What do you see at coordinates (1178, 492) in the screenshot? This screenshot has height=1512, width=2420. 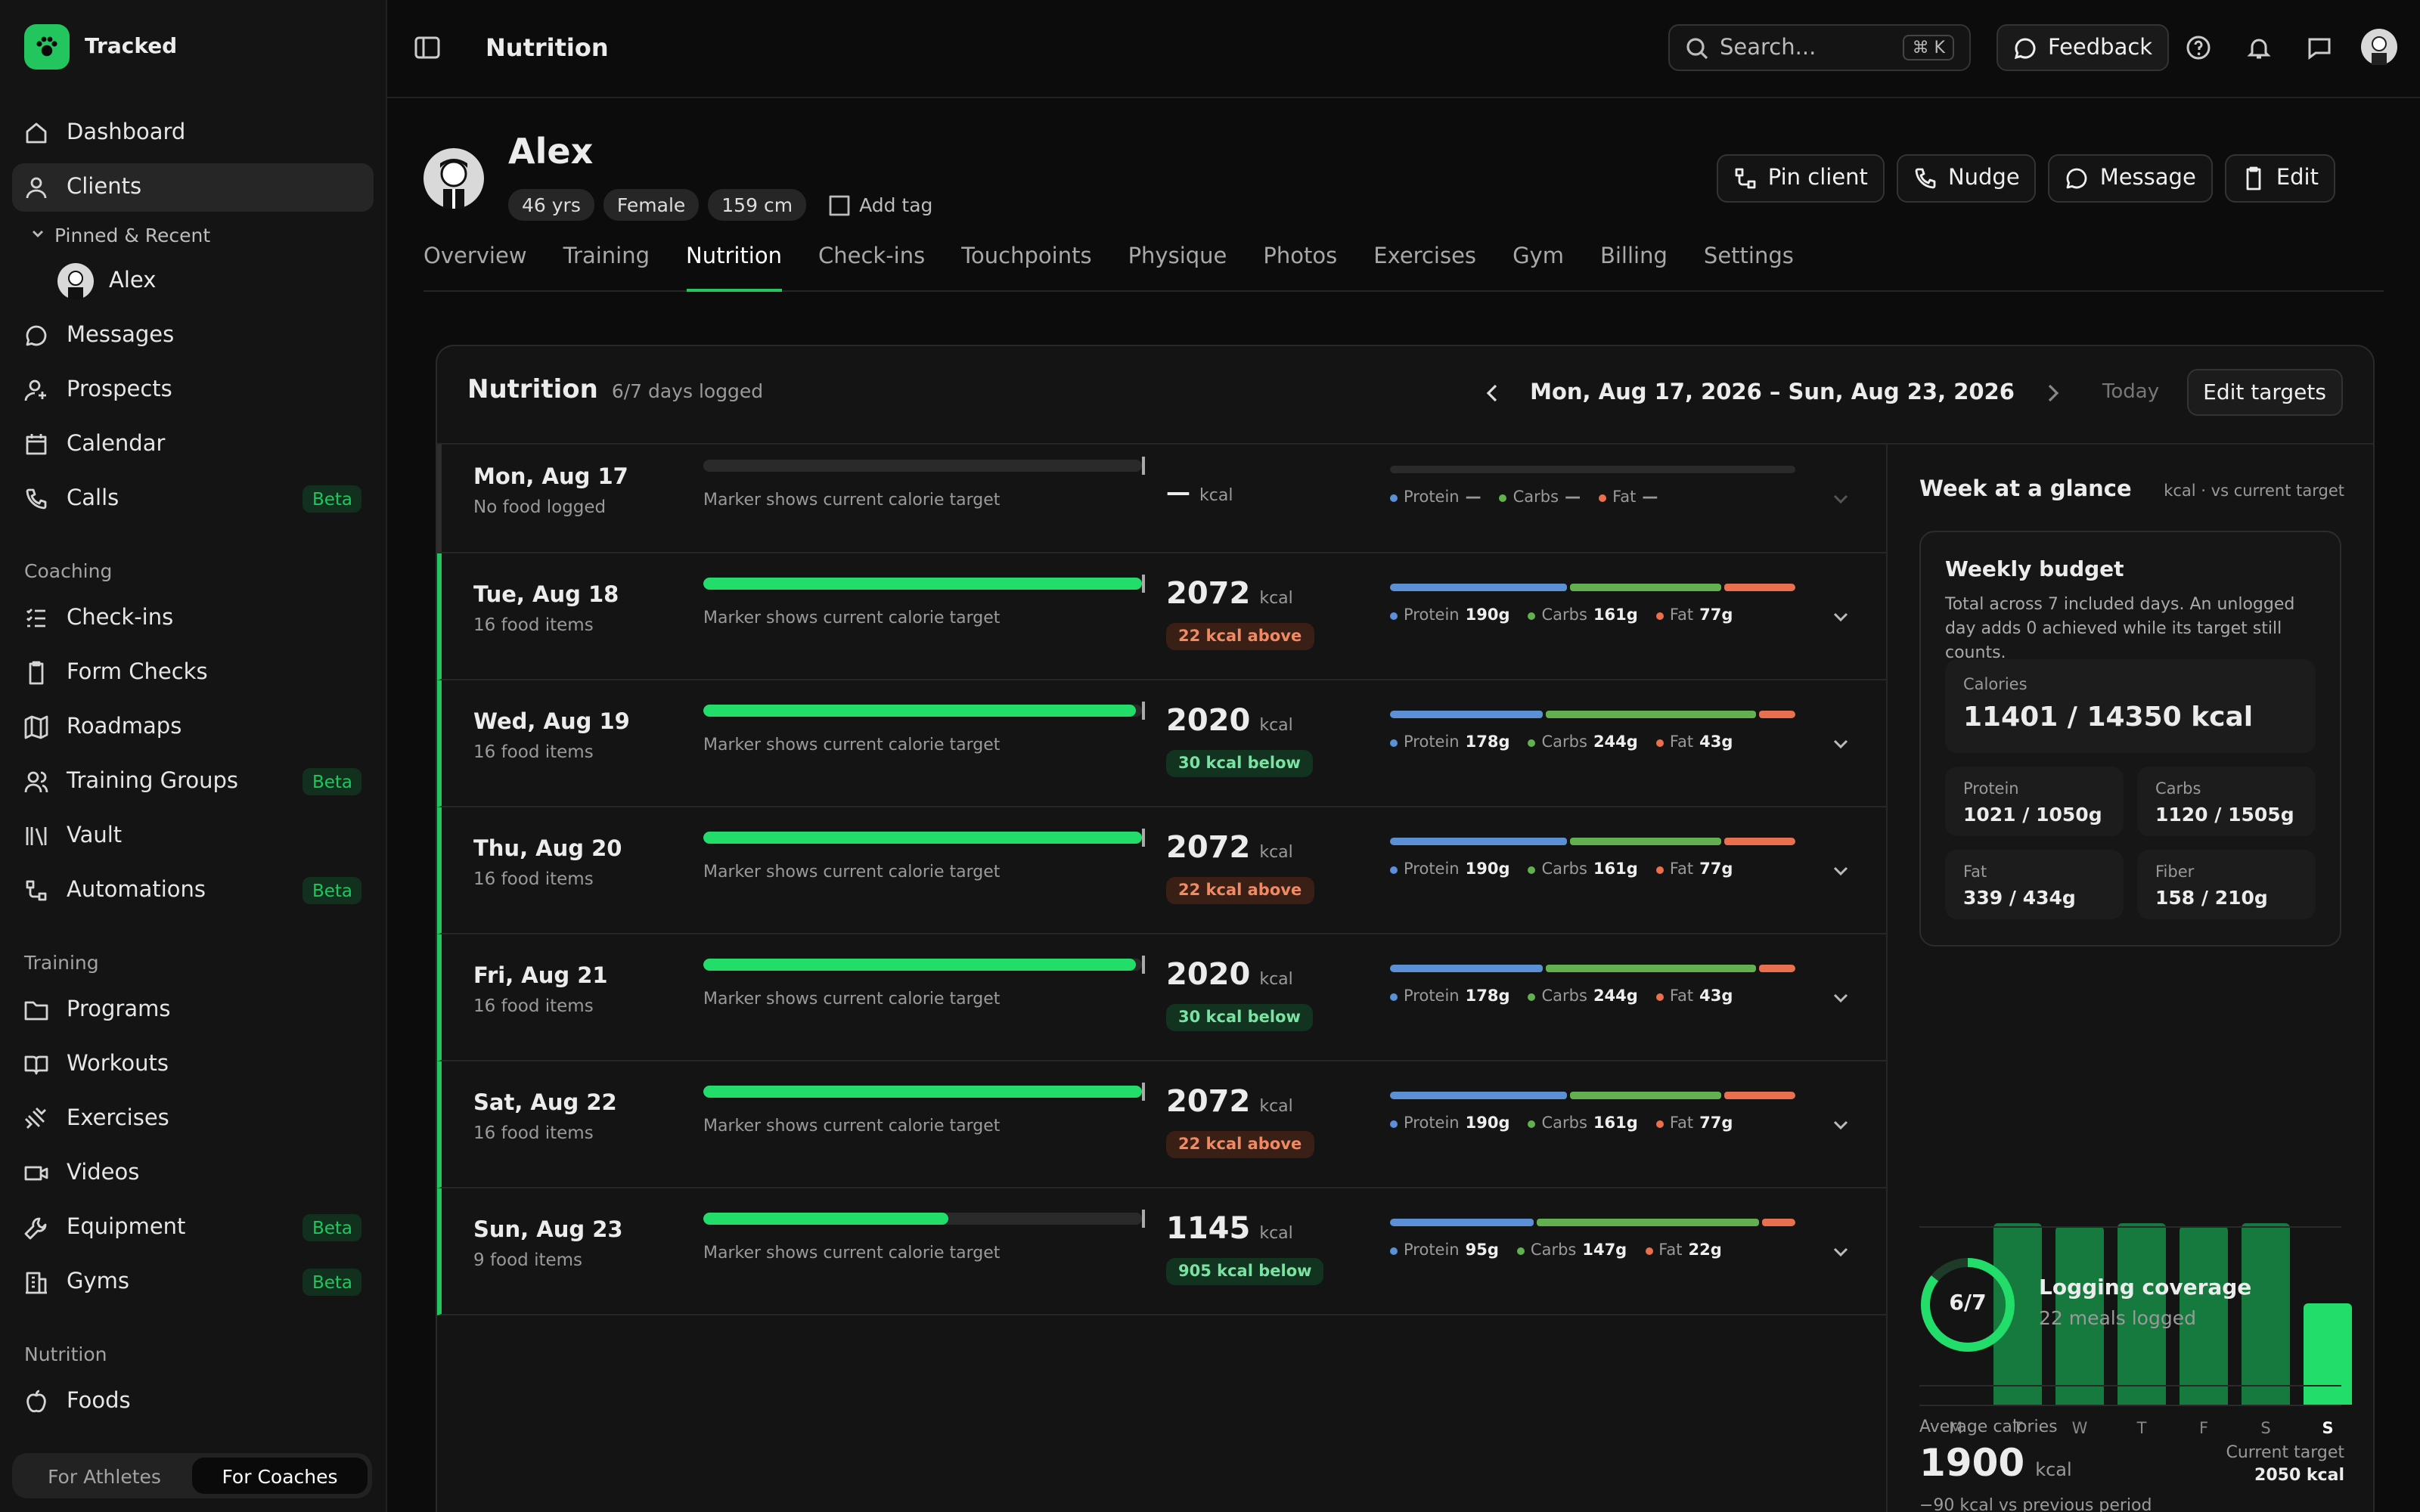 I see `calorie-value: —` at bounding box center [1178, 492].